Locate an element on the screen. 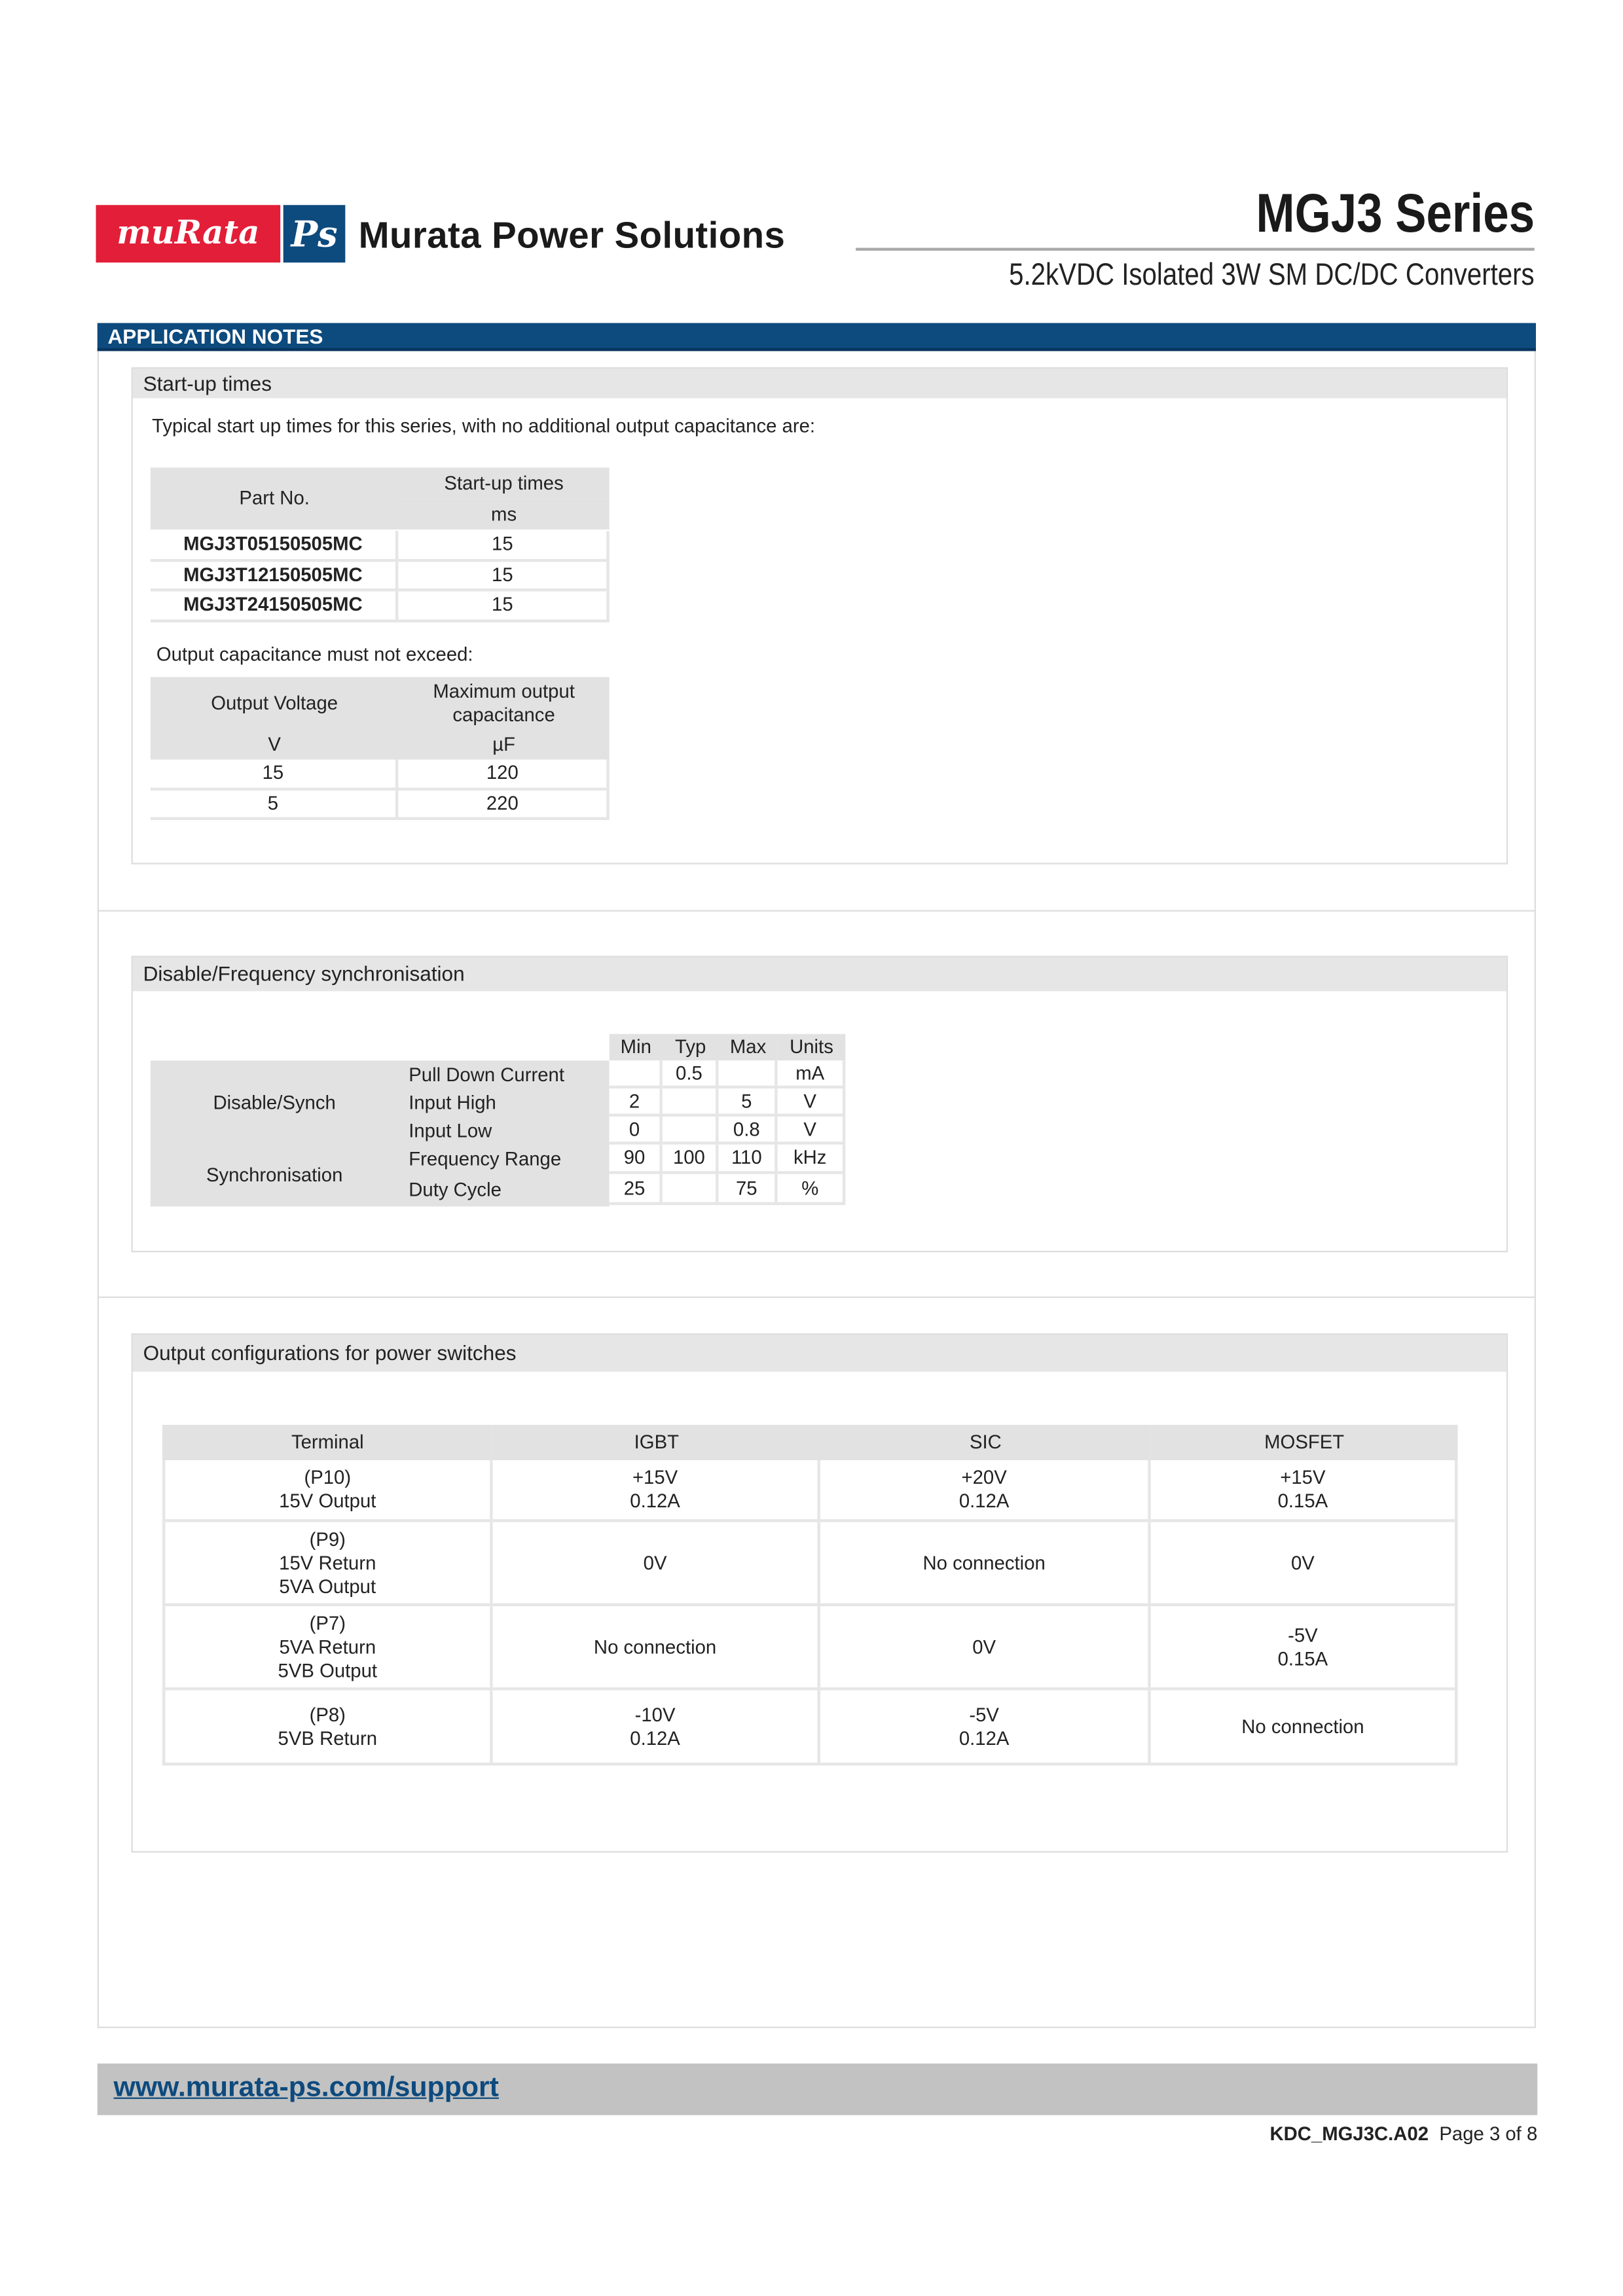  value-cell: 100 is located at coordinates (690, 1159).